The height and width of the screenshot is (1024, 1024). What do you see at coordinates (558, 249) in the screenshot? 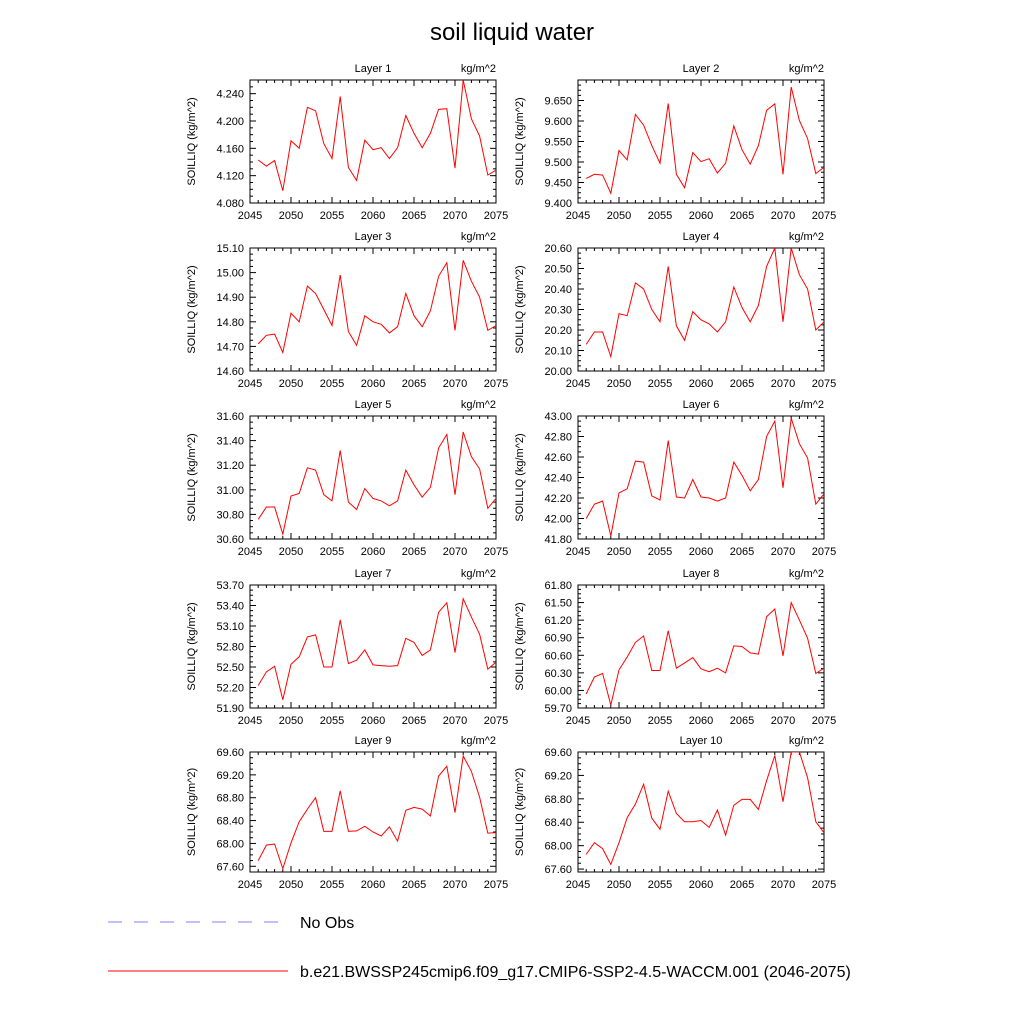
I see `y-tick-label: 20.60` at bounding box center [558, 249].